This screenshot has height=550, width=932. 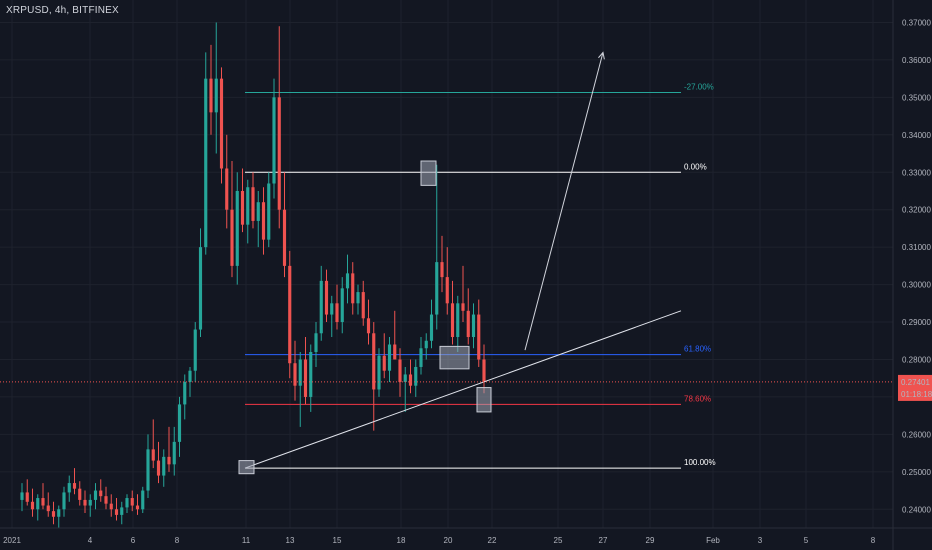 I want to click on y-tick-label: 0.33000, so click(x=916, y=172).